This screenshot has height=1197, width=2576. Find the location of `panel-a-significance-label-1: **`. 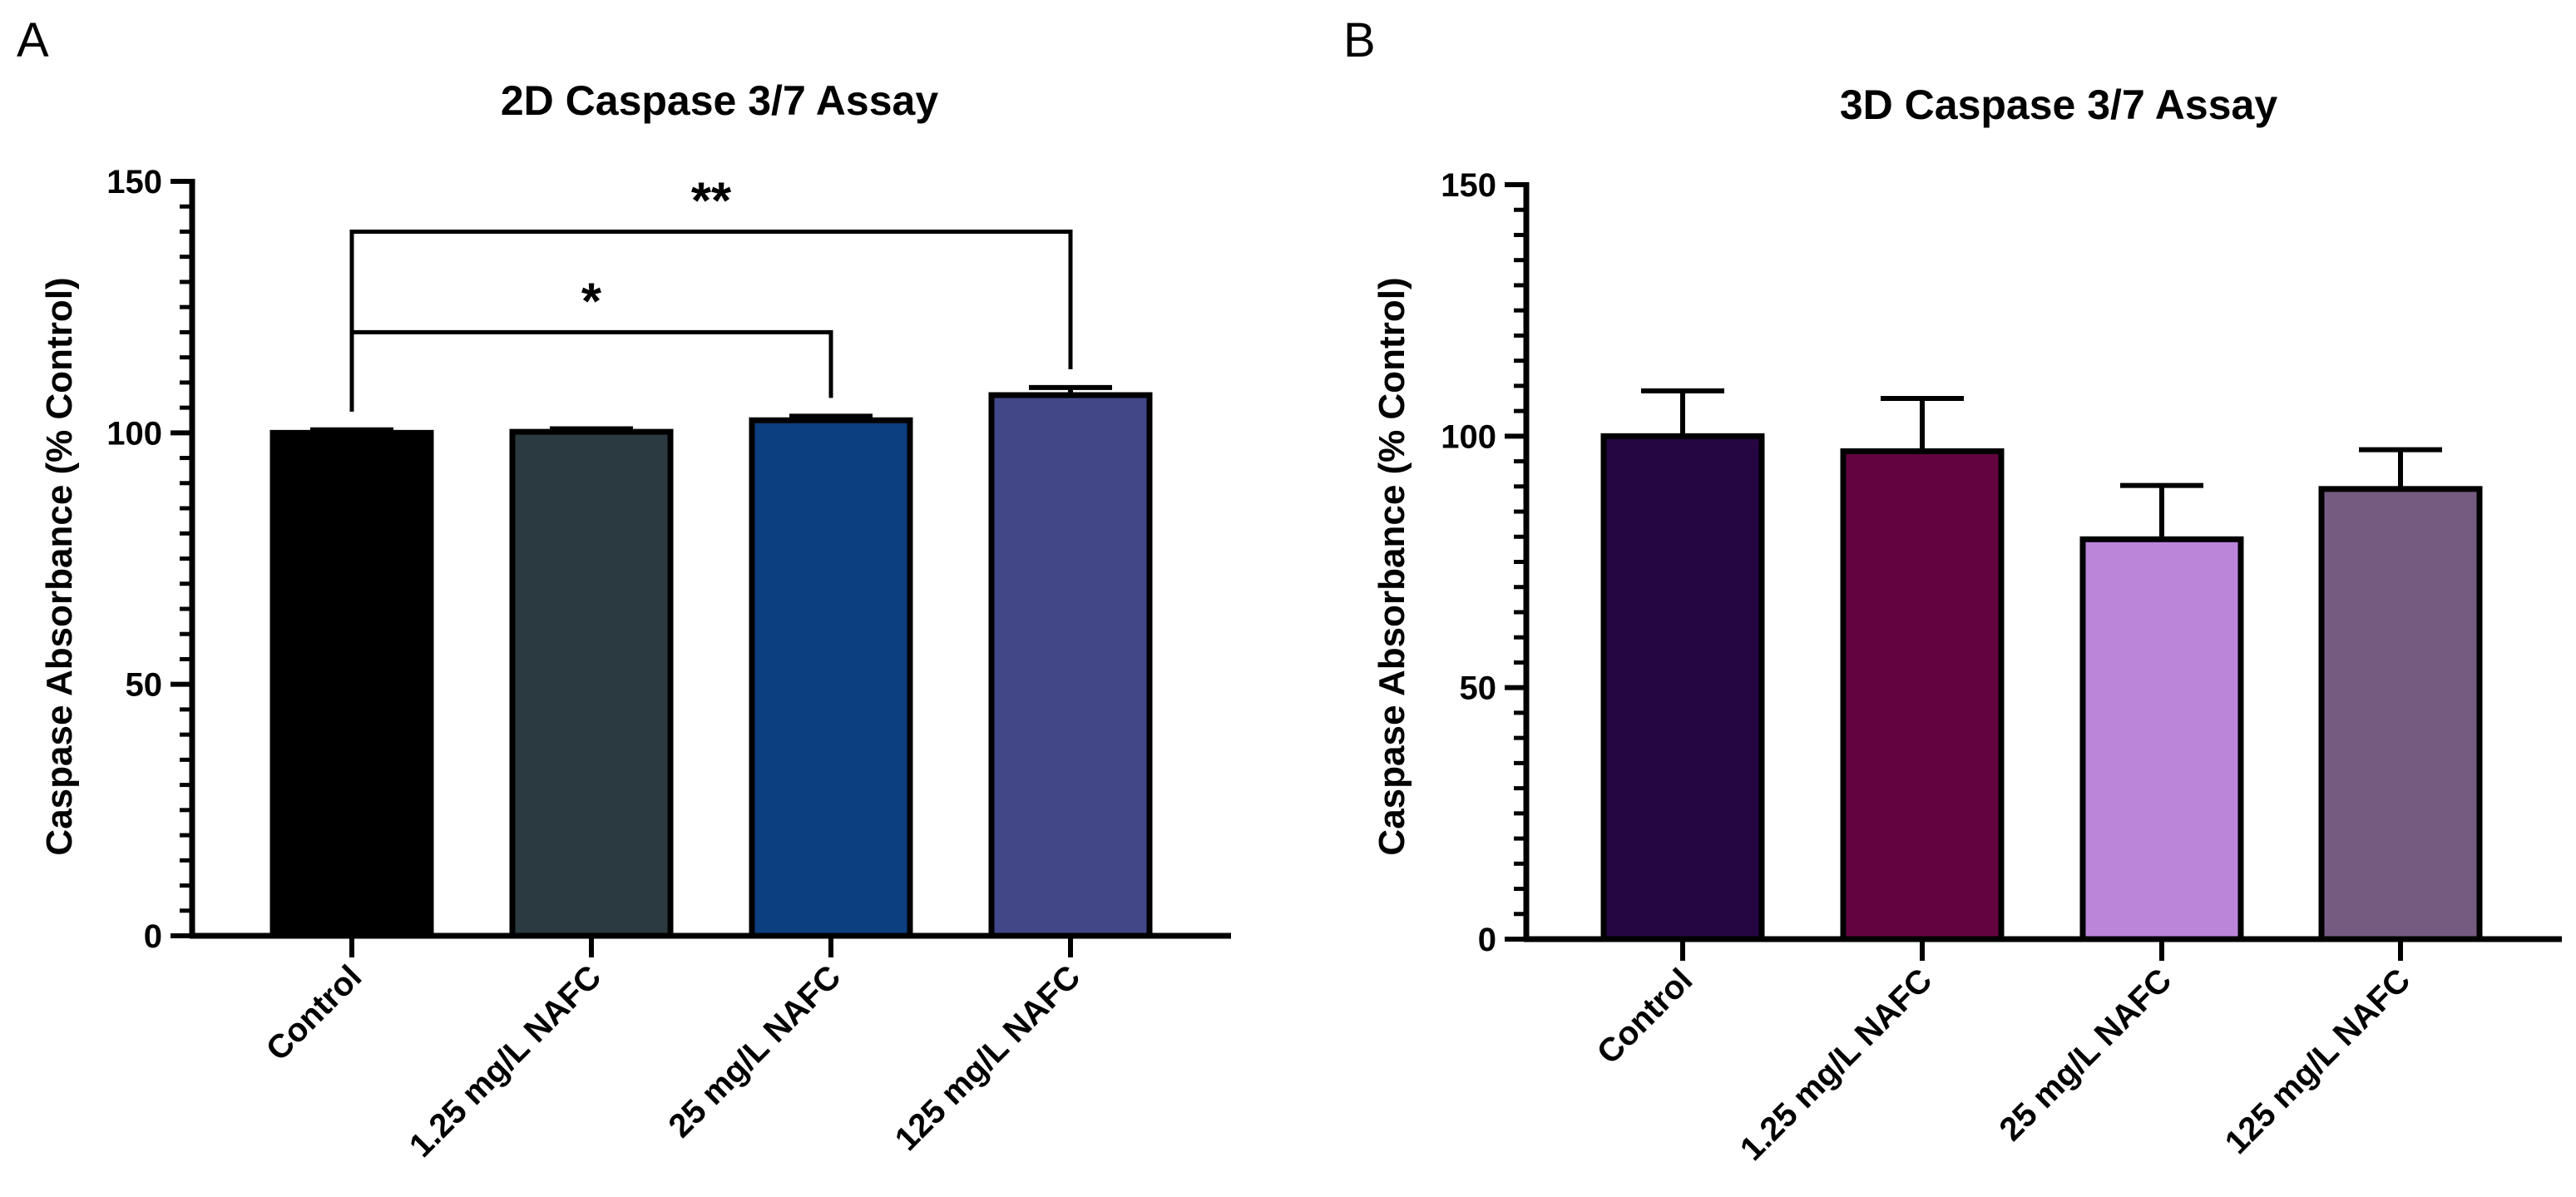

panel-a-significance-label-1: ** is located at coordinates (711, 201).